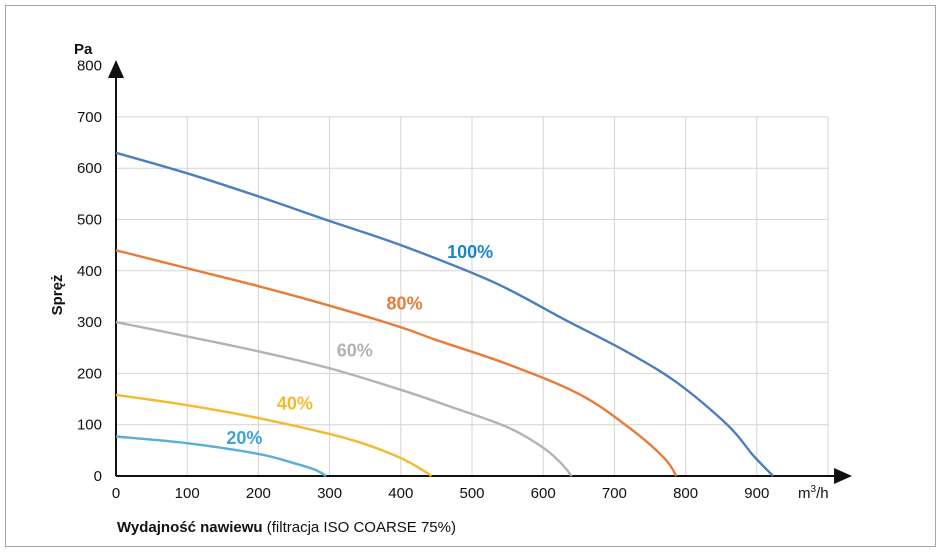 Image resolution: width=943 pixels, height=554 pixels. Describe the element at coordinates (440, 493) in the screenshot. I see `x-axis-ticks: 0 100 200 300 400 500 600 700 800 900` at that location.